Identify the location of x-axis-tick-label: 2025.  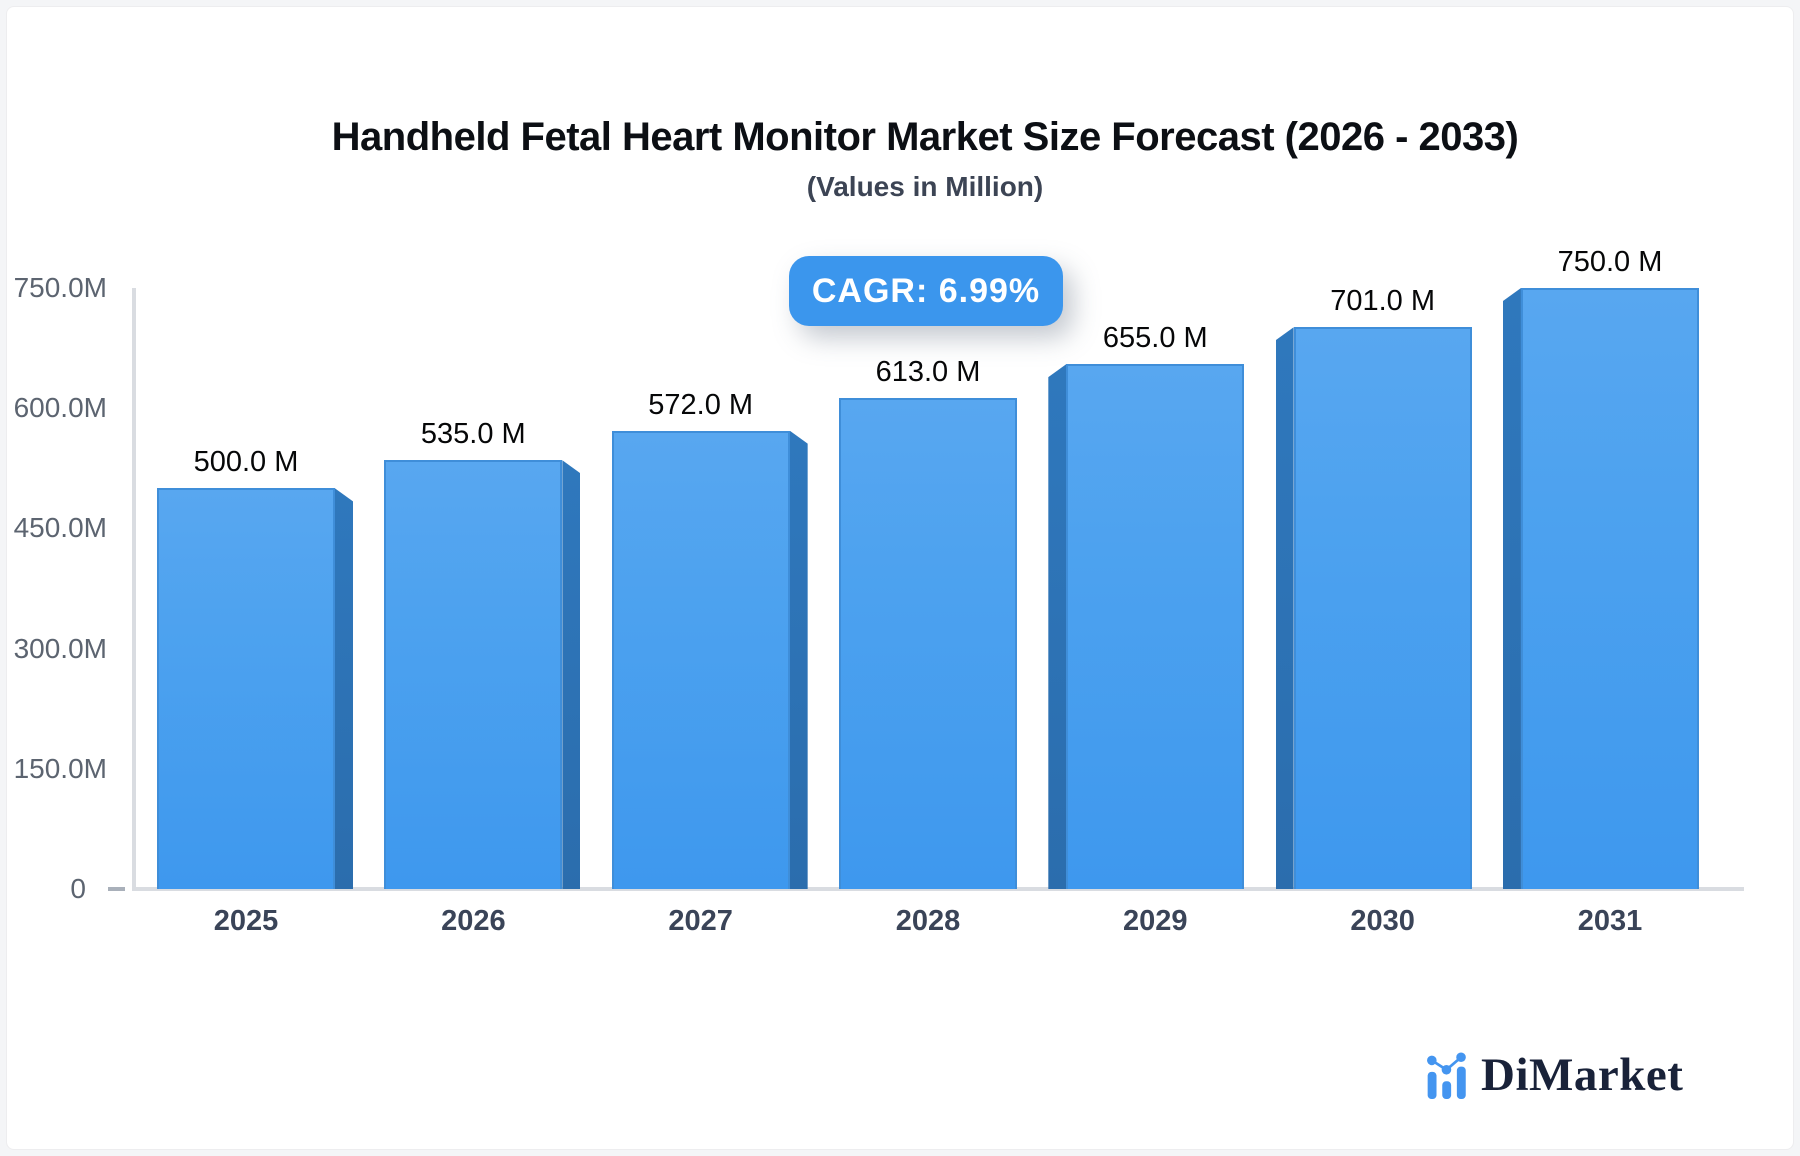
(246, 921).